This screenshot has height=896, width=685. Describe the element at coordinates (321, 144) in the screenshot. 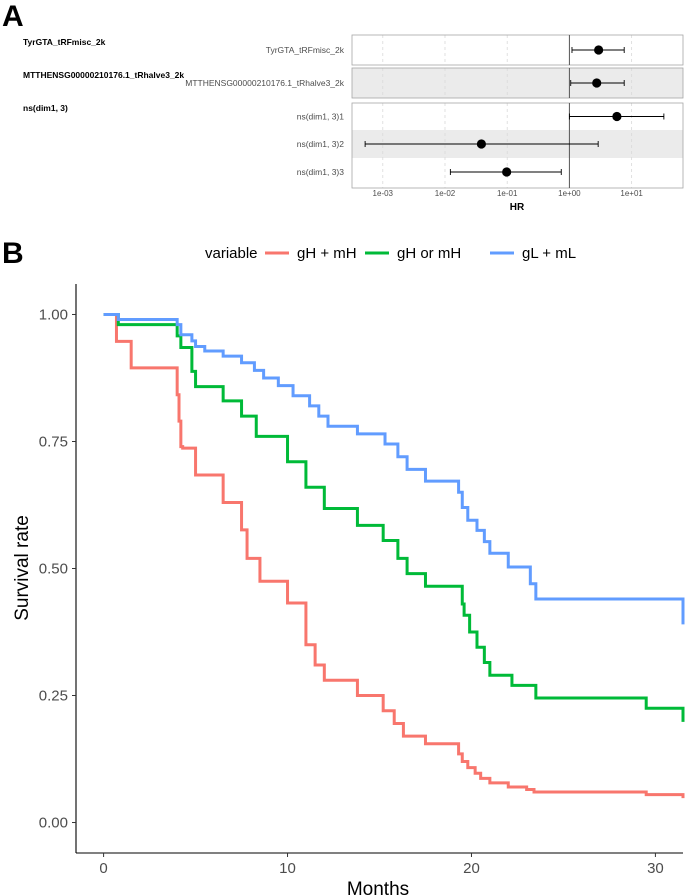

I see `forest-row-label: ns(dim1, 3)2` at that location.